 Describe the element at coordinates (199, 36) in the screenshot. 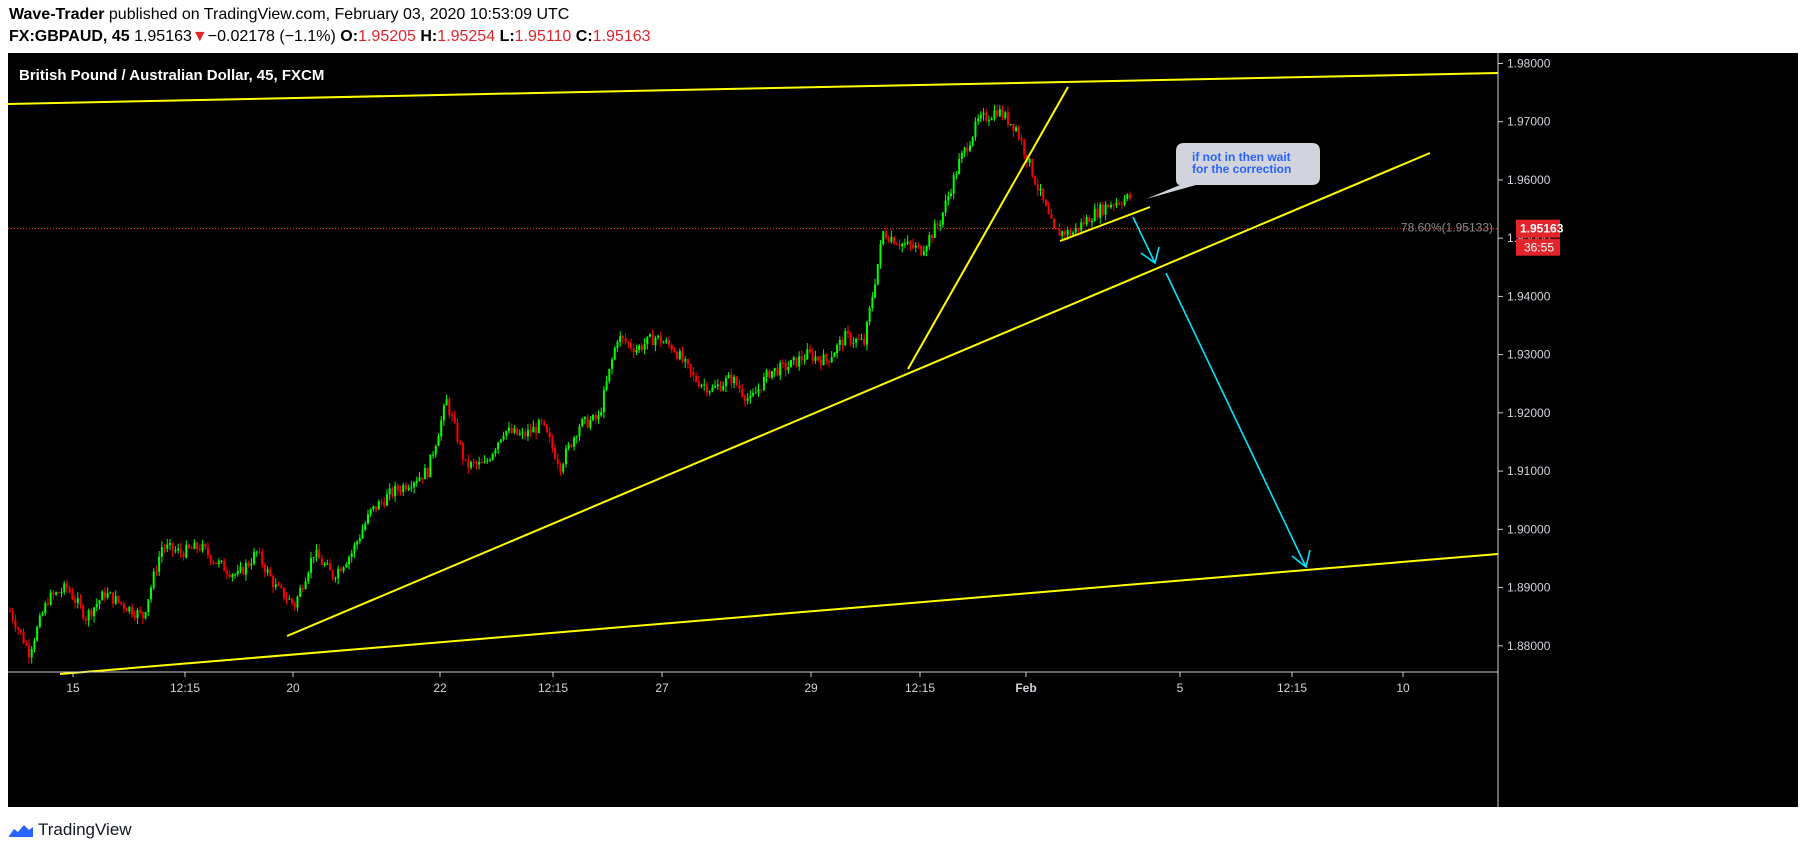

I see `down-arrow-icon: ▼` at that location.